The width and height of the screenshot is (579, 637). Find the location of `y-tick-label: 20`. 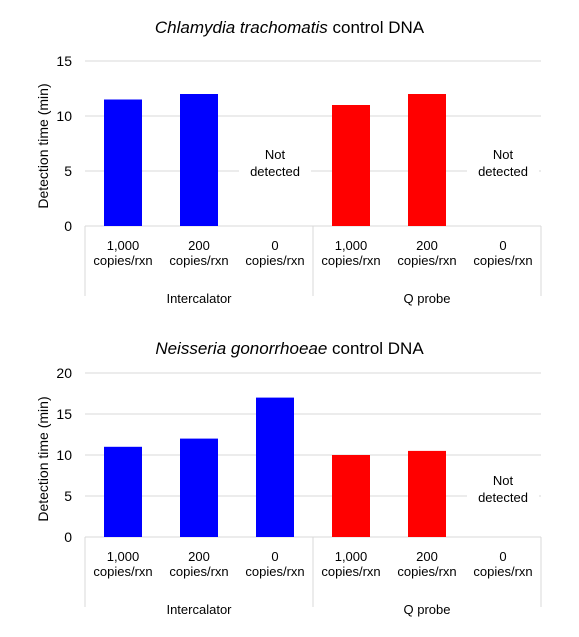

y-tick-label: 20 is located at coordinates (64, 373).